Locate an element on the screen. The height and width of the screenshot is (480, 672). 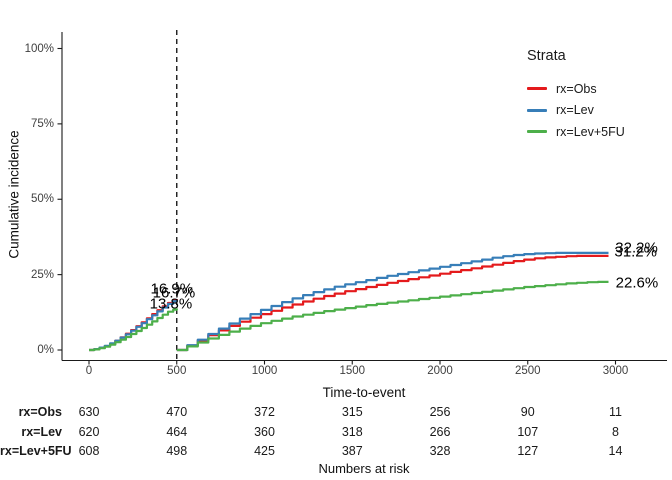
x-tick-label: 3000 is located at coordinates (615, 371).